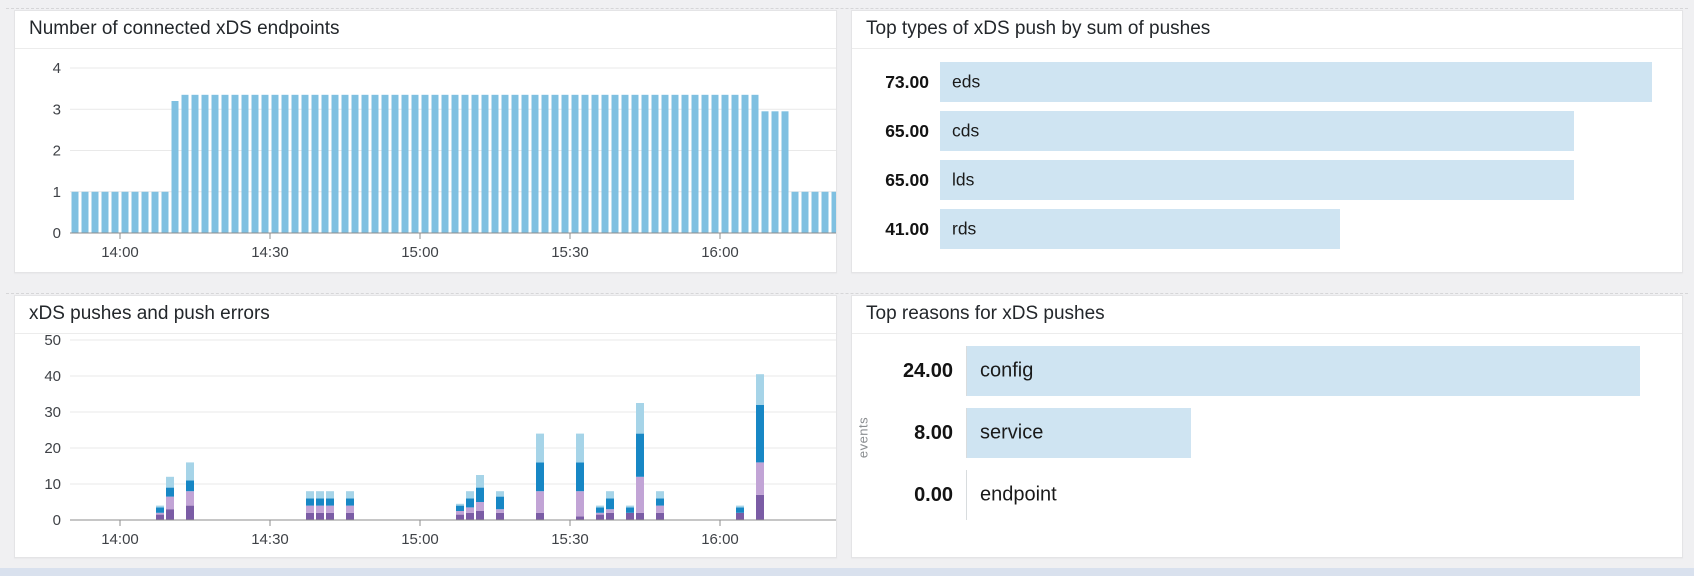 The image size is (1694, 576). Describe the element at coordinates (425, 315) in the screenshot. I see `panel-title: xDS pushes and push errors` at that location.